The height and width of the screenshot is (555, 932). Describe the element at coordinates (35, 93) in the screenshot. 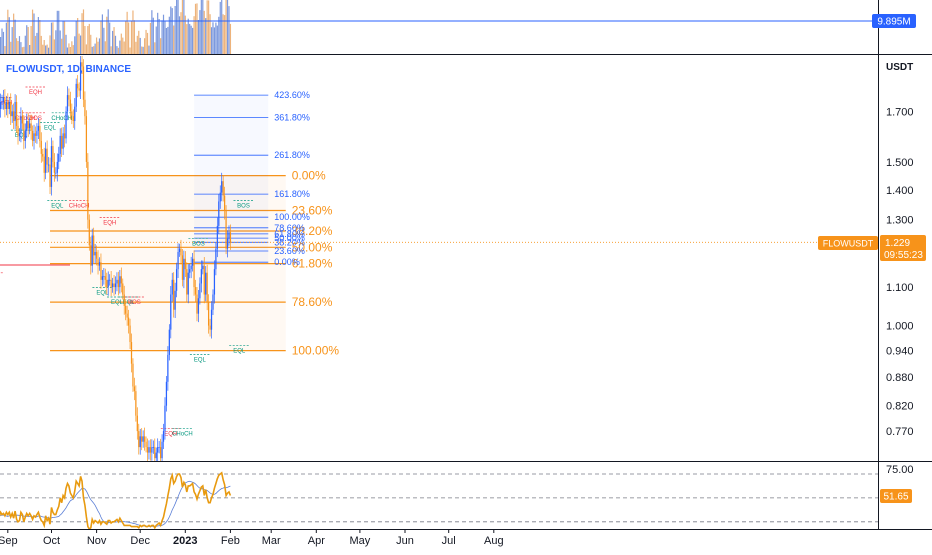

I see `structure-label: EQH` at that location.